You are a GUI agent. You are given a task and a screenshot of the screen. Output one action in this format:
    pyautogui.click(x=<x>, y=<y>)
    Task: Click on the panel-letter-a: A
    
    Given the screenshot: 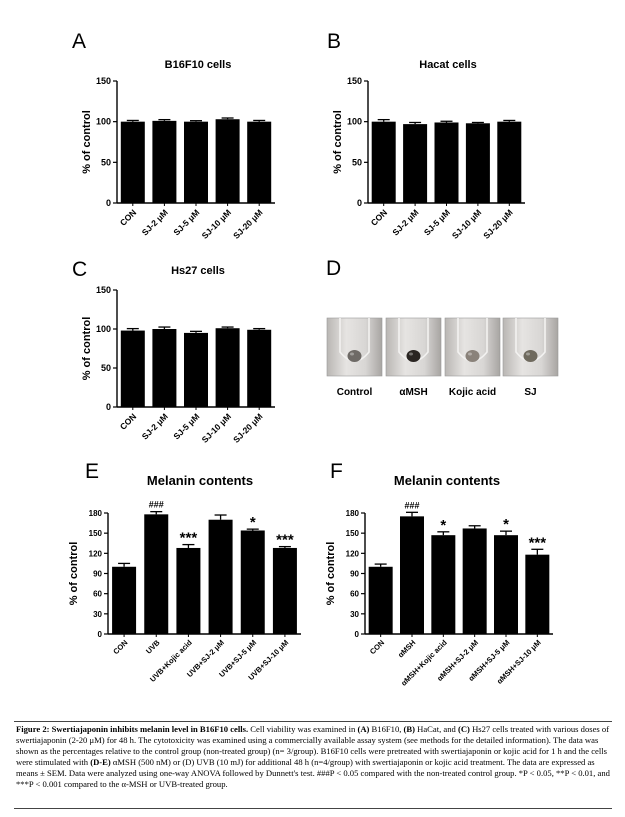 What is the action you would take?
    pyautogui.click(x=79, y=41)
    